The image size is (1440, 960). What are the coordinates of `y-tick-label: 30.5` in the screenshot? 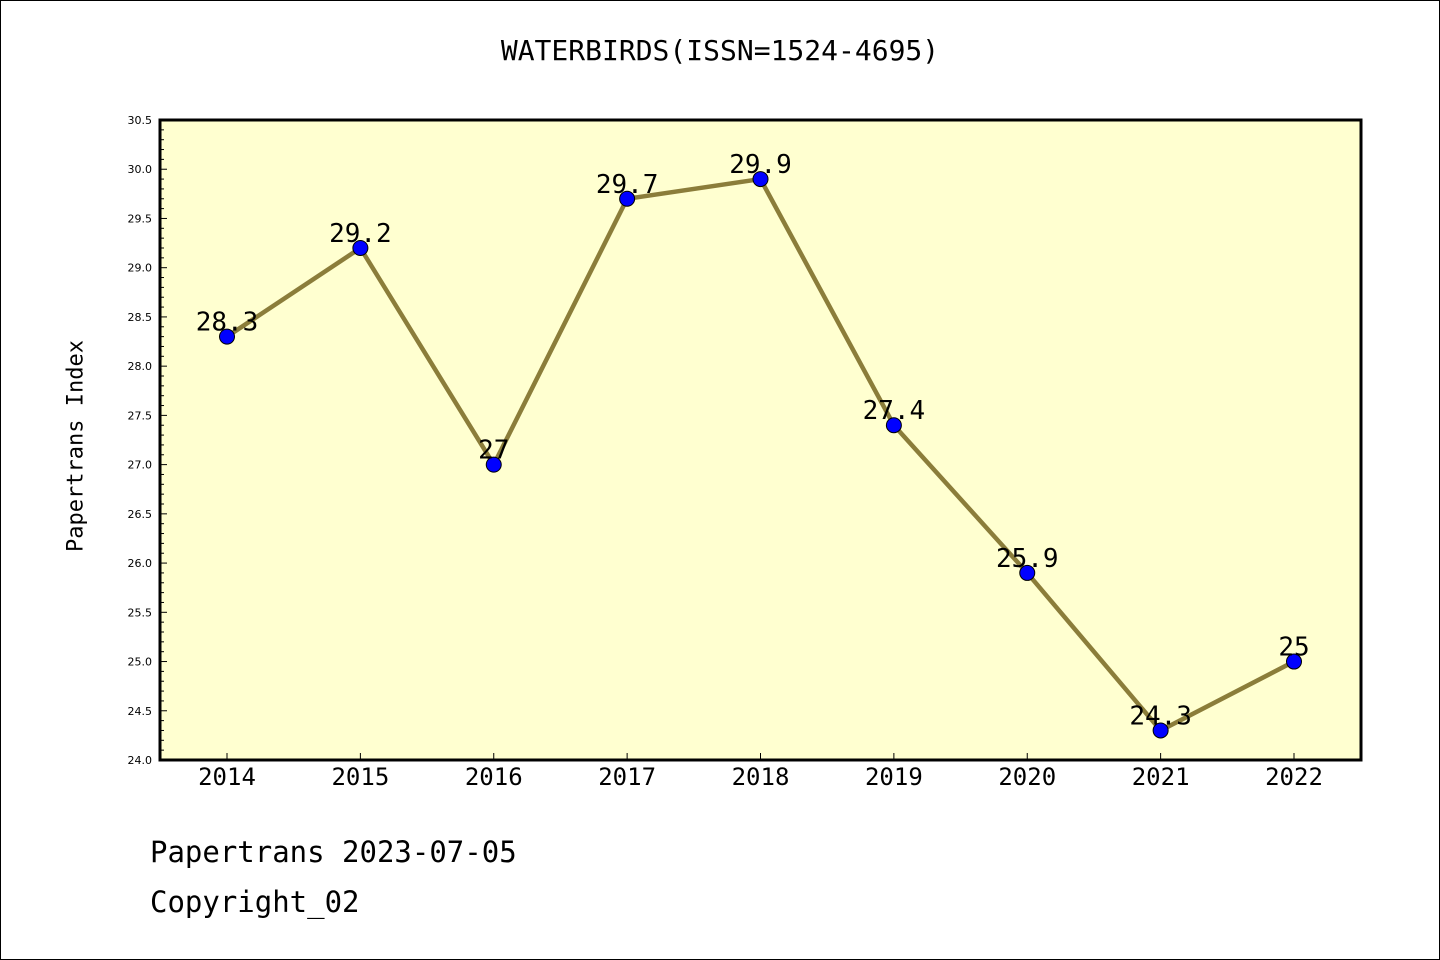 It's located at (140, 120).